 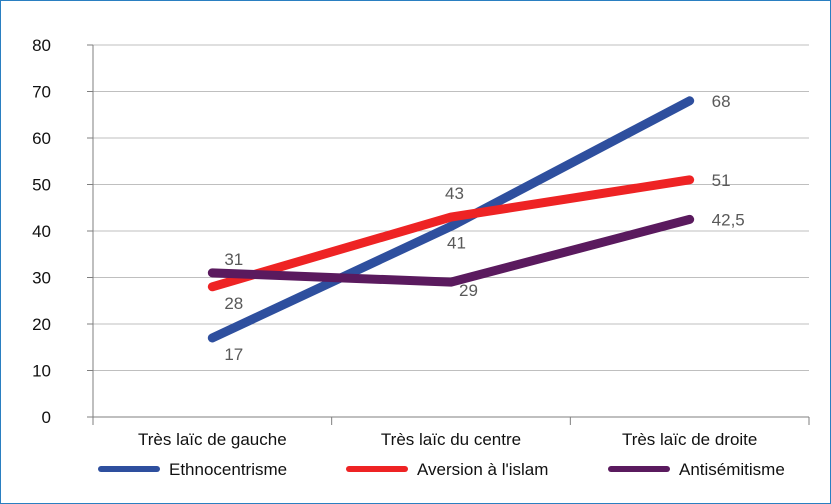 I want to click on data-label: 41, so click(x=456, y=242).